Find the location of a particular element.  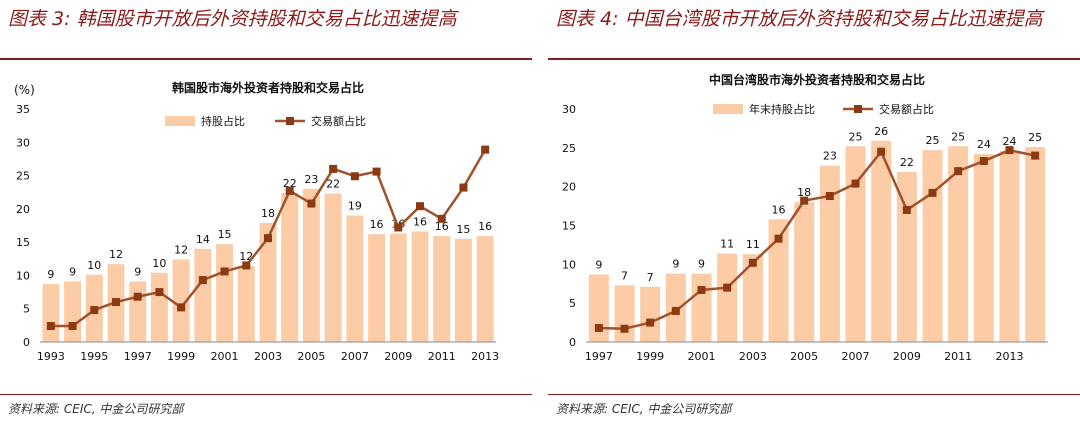

x-tick-label: 1995 is located at coordinates (94, 356).